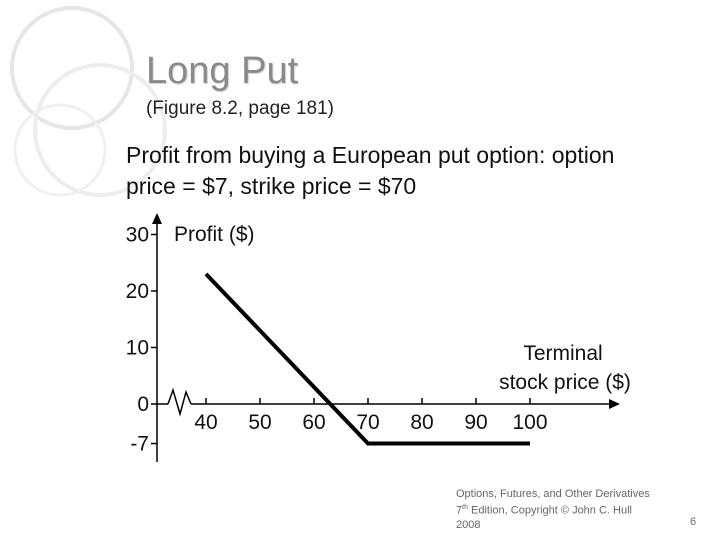  I want to click on footer-edition-suffix: th, so click(465, 507).